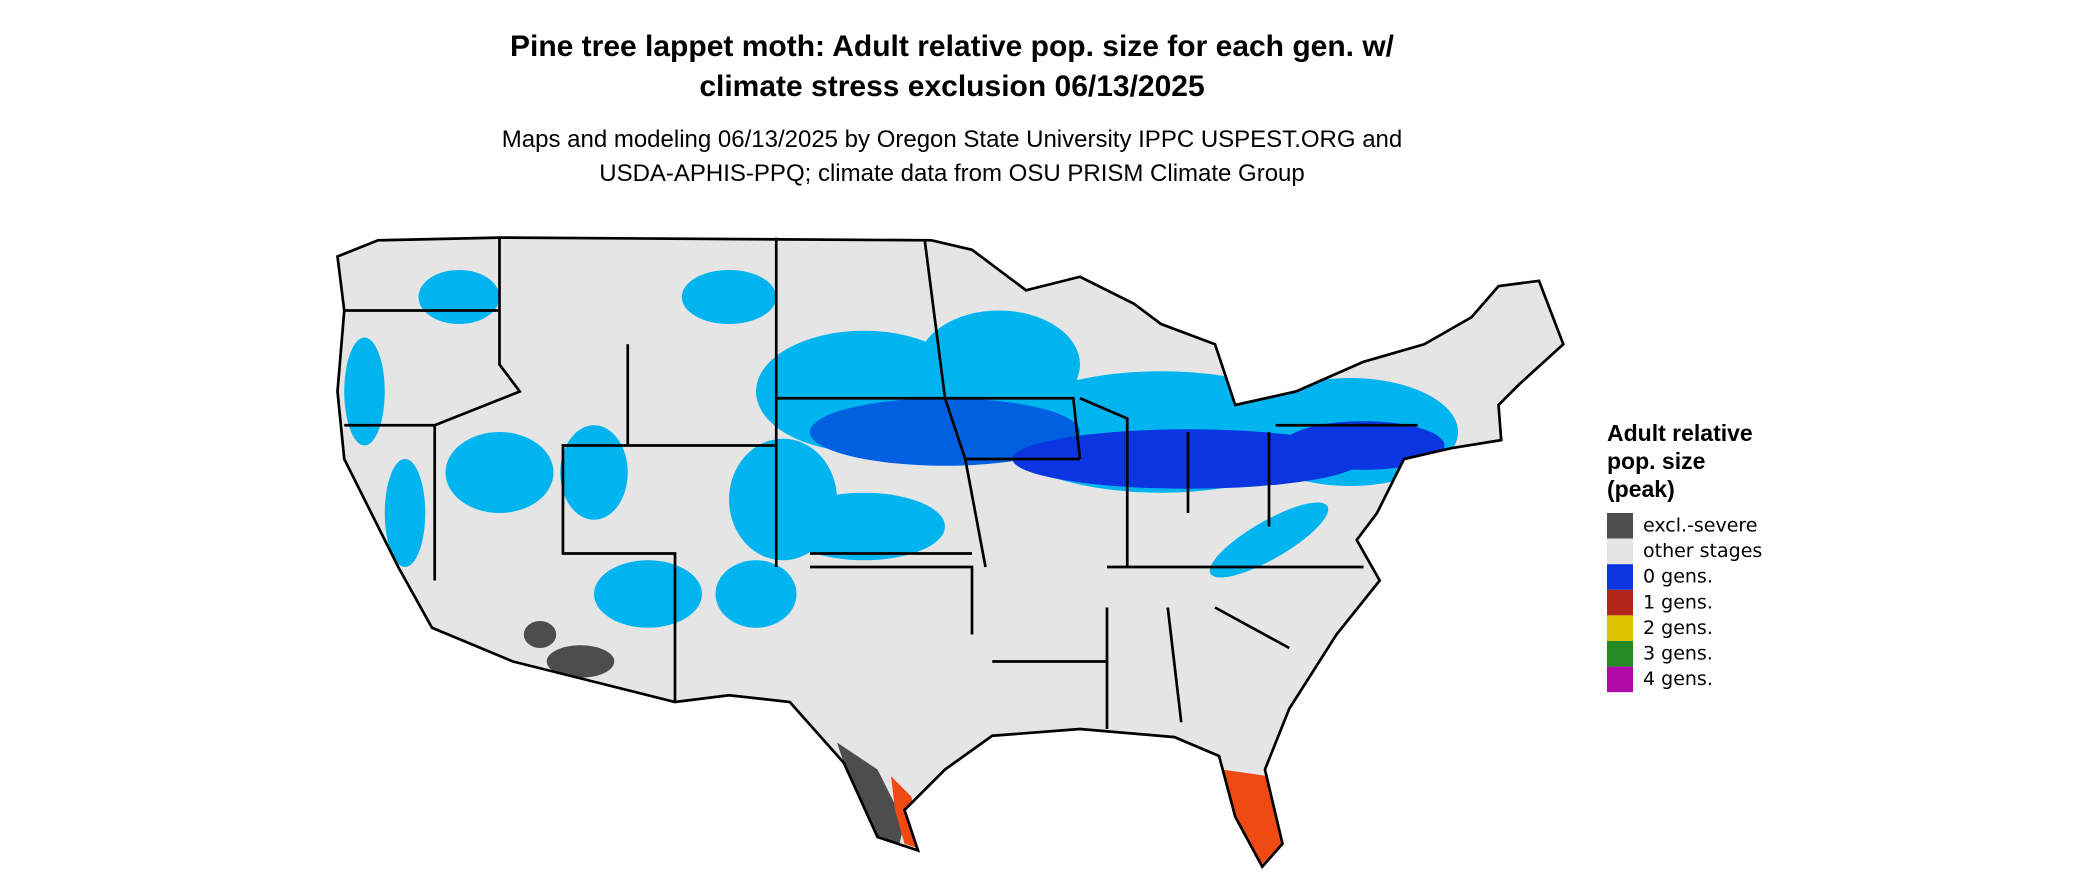  I want to click on legend-title: pop. size, so click(1656, 461).